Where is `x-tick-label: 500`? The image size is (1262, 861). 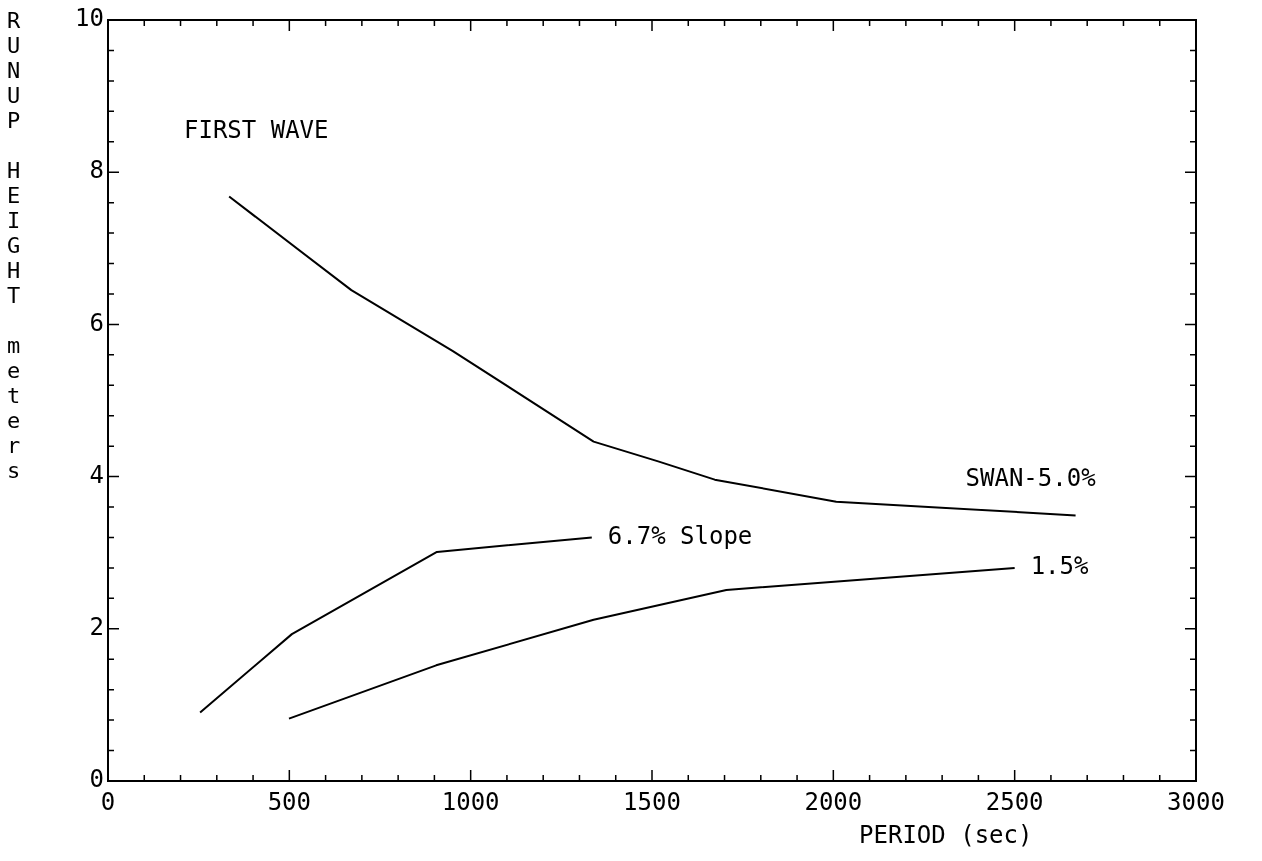
x-tick-label: 500 is located at coordinates (289, 801).